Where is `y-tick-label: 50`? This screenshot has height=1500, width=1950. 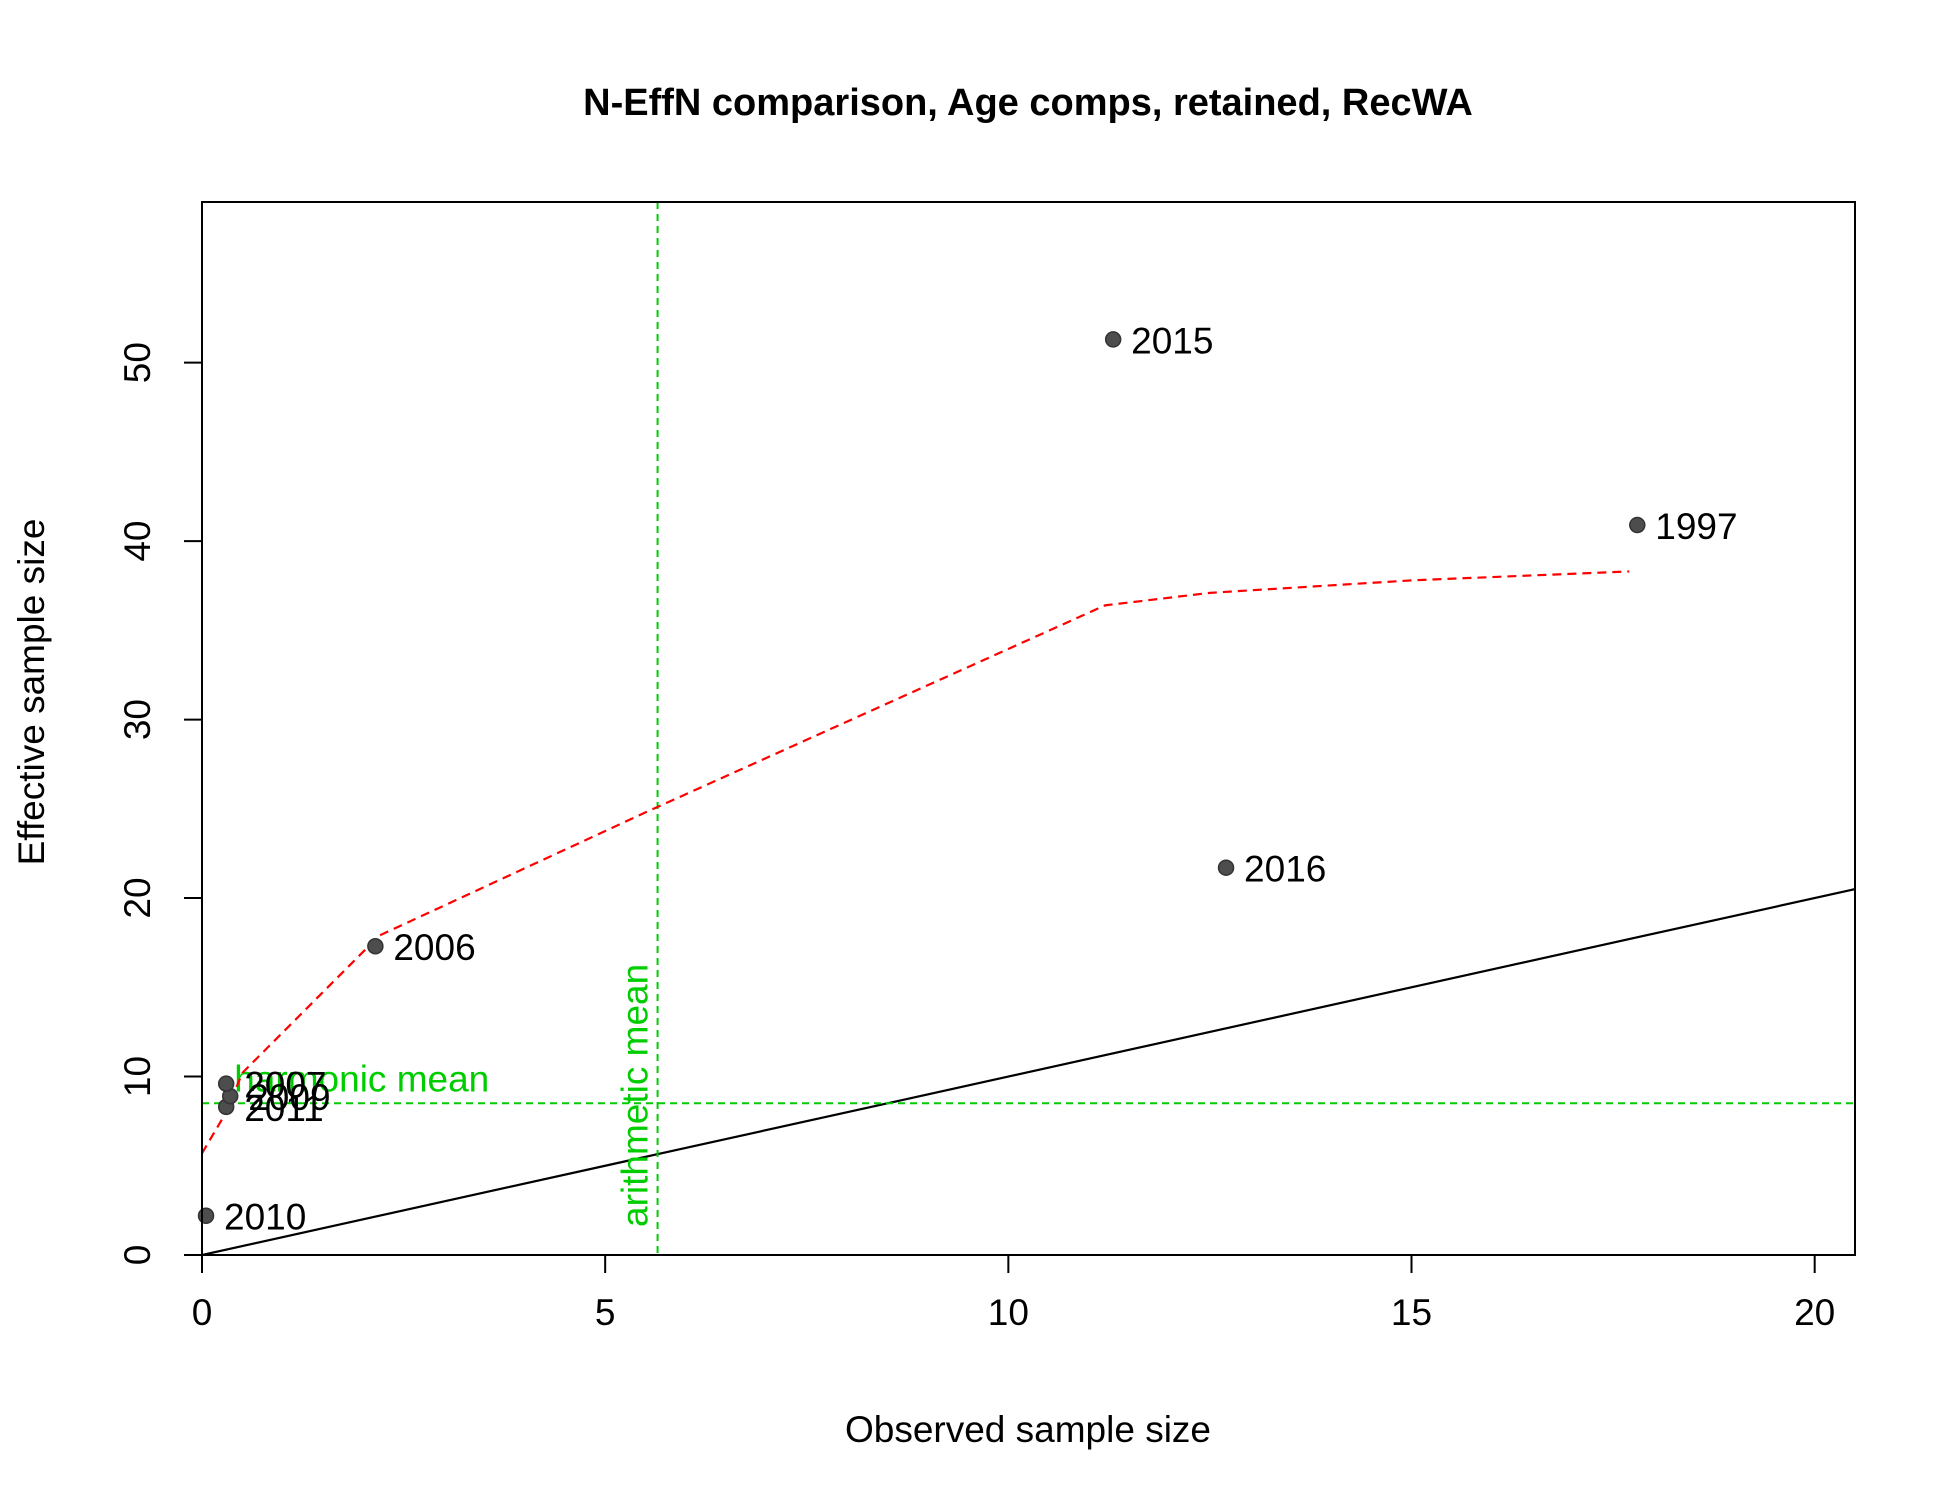 y-tick-label: 50 is located at coordinates (137, 362).